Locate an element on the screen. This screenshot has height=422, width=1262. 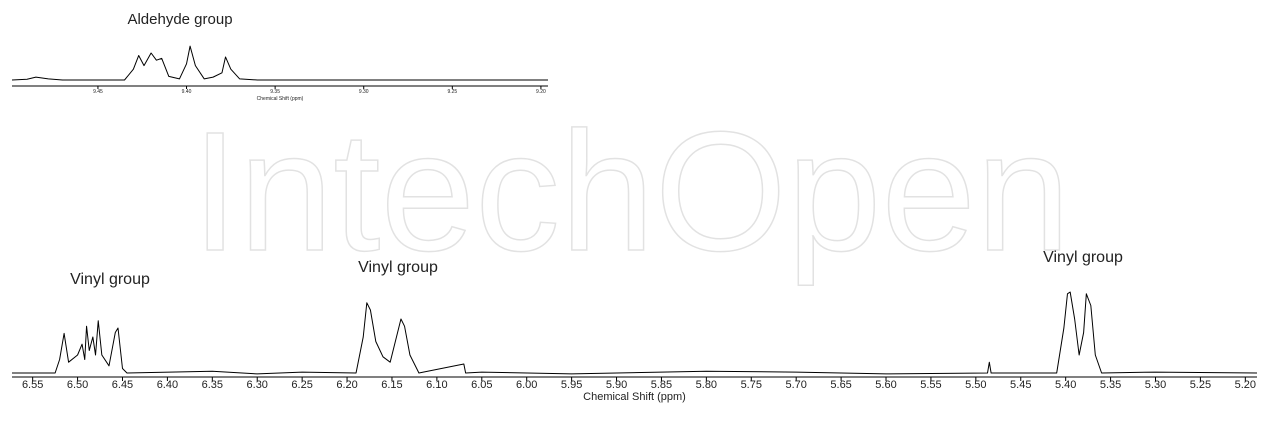
x-tick-label: 9.20 is located at coordinates (541, 92).